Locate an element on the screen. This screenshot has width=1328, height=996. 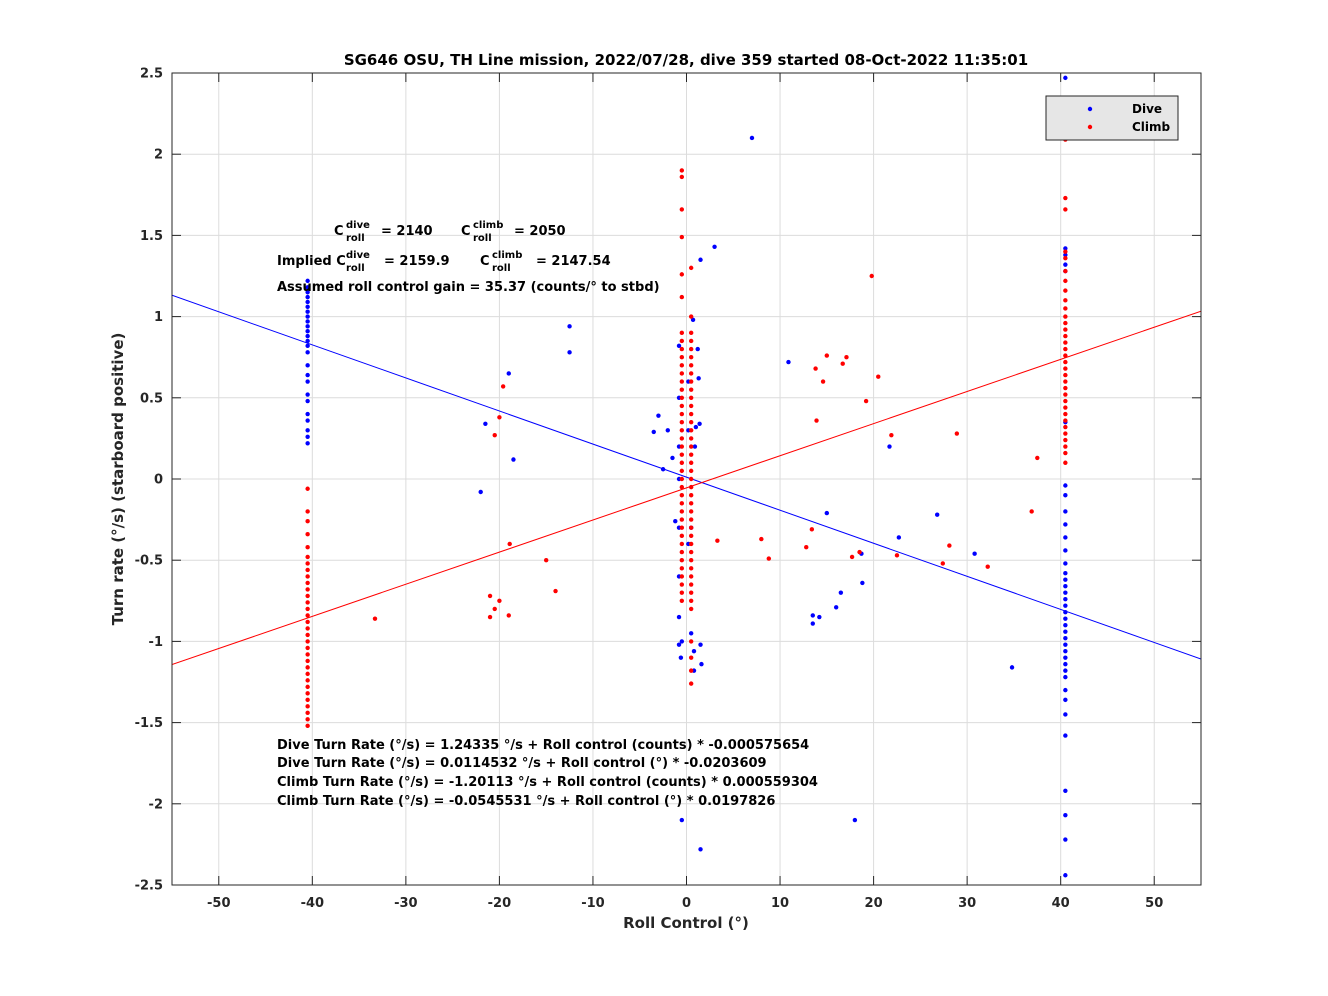
x-tick-label: -50 is located at coordinates (219, 903).